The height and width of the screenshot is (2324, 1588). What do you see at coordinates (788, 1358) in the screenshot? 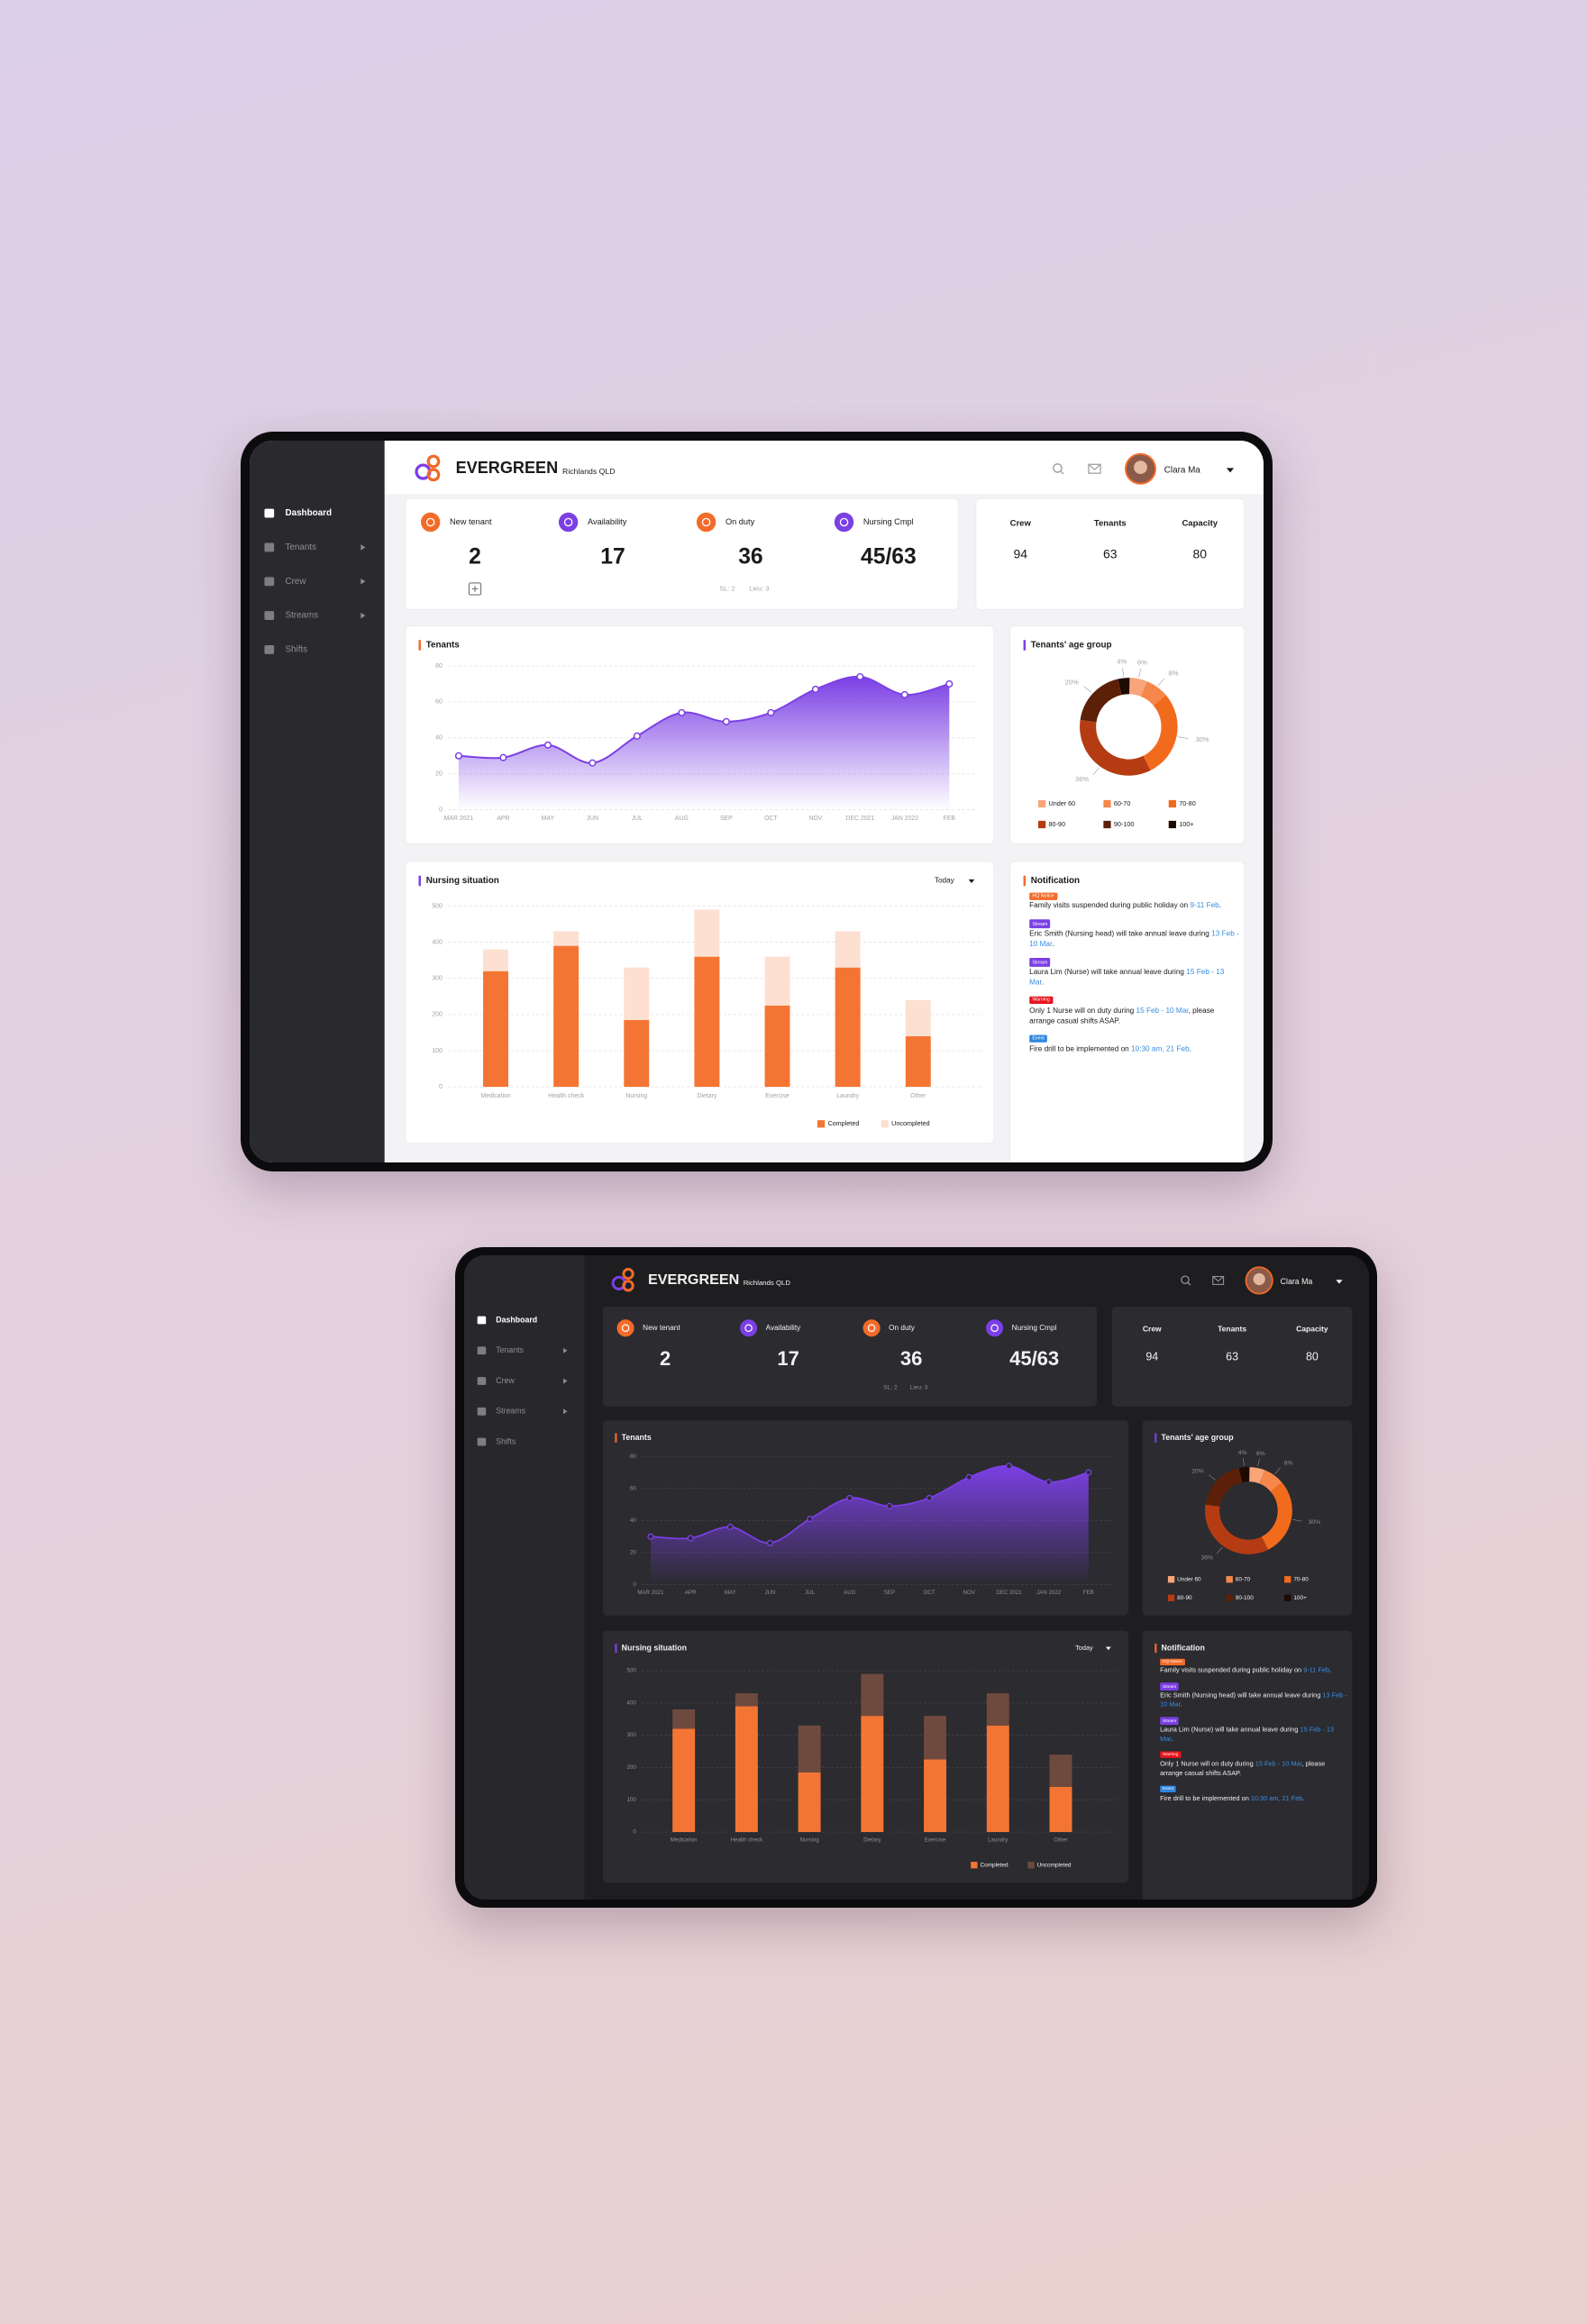
I see `stat-value: 17` at bounding box center [788, 1358].